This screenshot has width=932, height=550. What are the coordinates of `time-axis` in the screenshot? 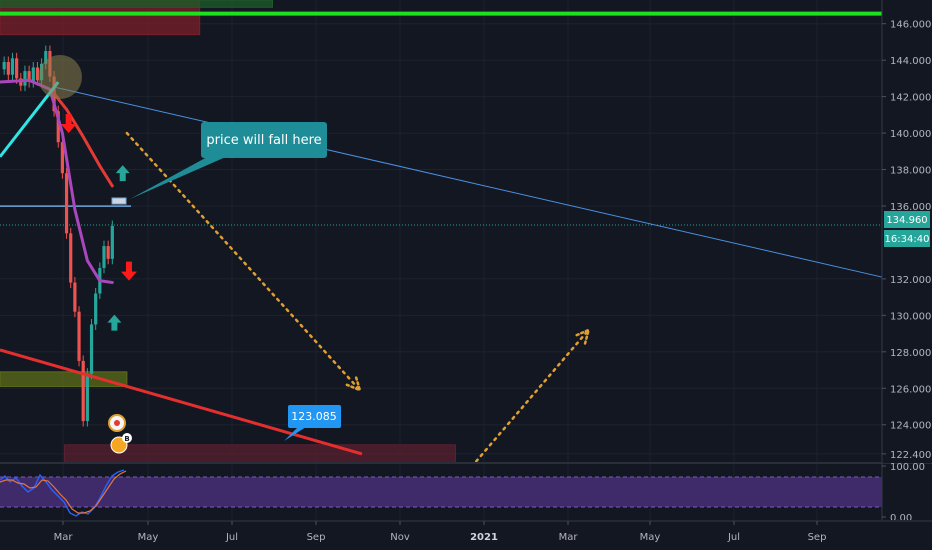 It's located at (466, 535).